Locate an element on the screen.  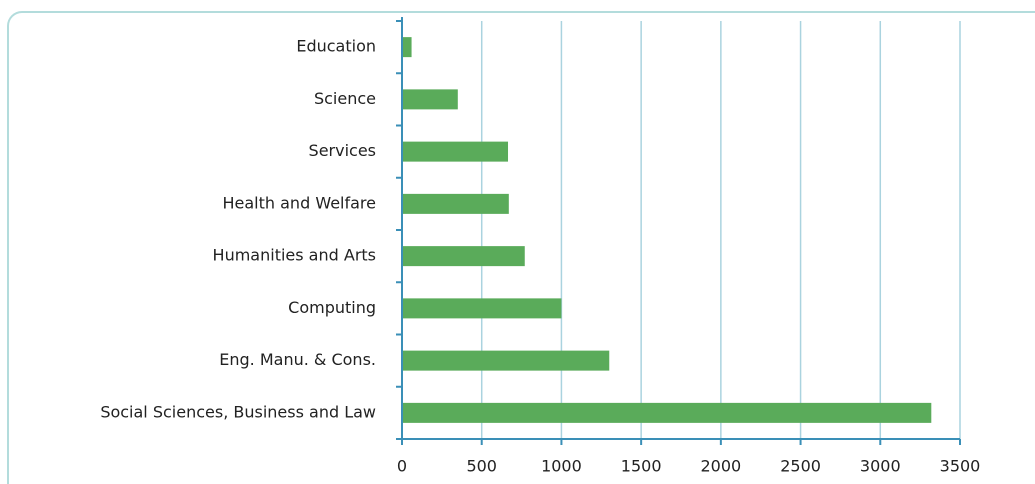
x-tick-label: 2500 is located at coordinates (800, 466).